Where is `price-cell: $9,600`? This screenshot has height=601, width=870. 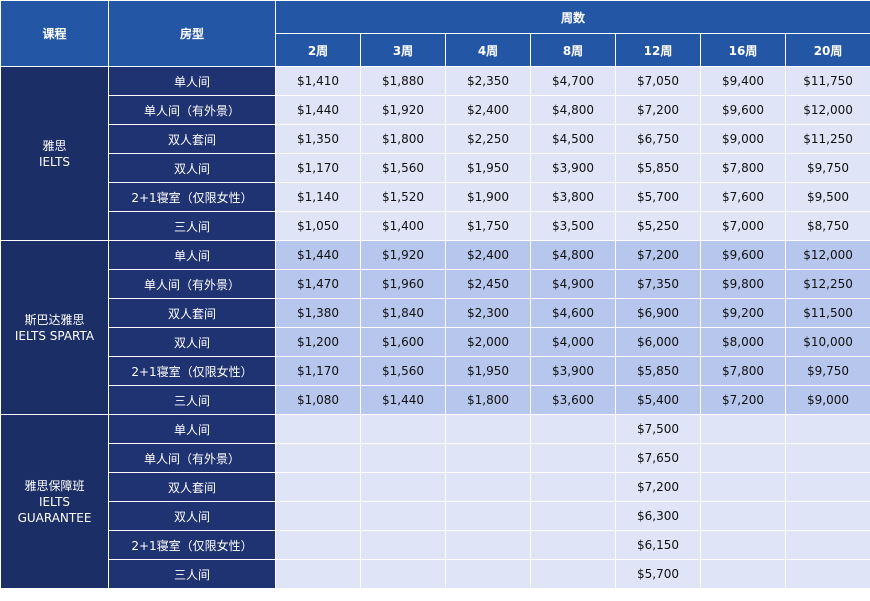
price-cell: $9,600 is located at coordinates (743, 110).